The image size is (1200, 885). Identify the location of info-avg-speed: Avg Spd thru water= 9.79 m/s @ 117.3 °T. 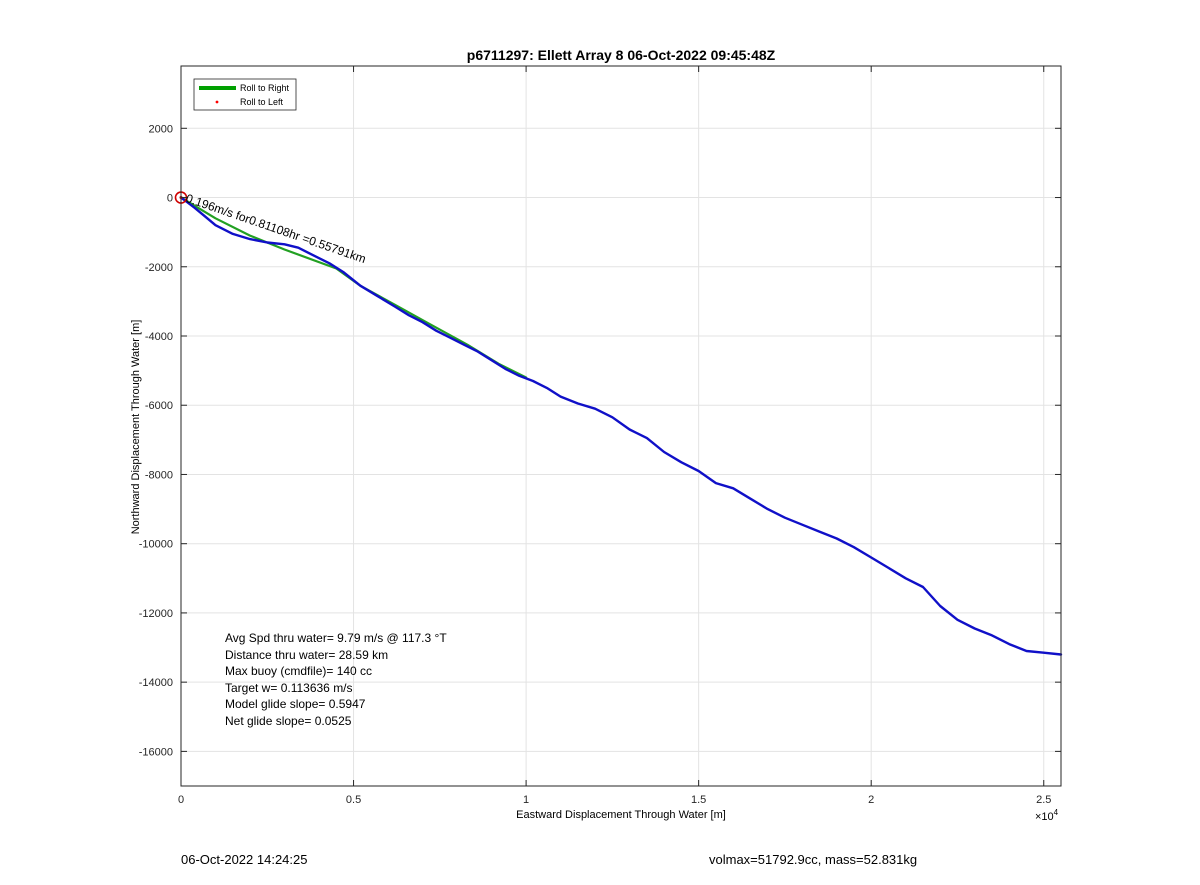
(336, 638).